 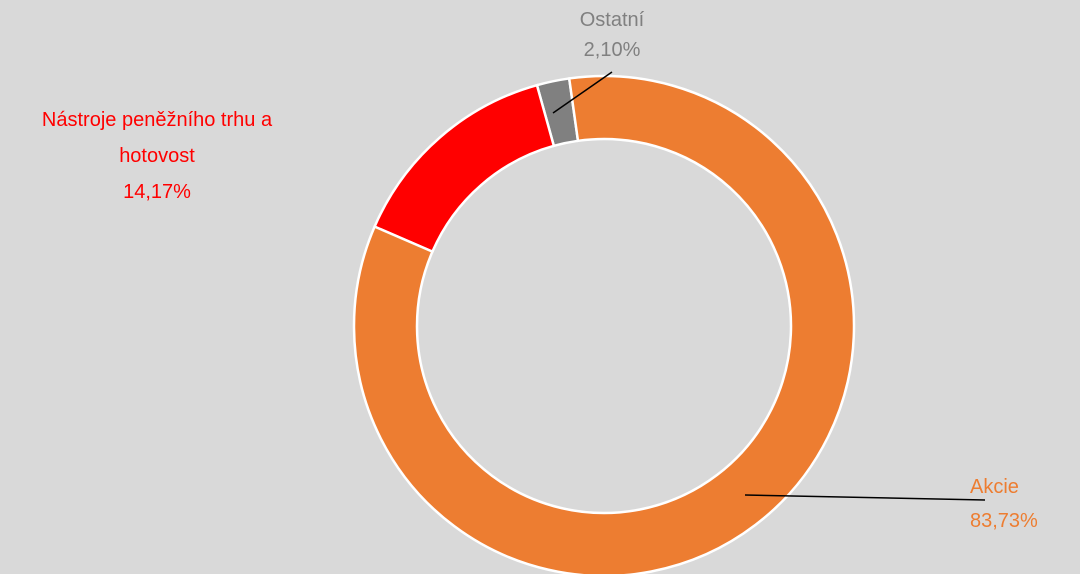 I want to click on value-label: 14,17%, so click(x=157, y=192).